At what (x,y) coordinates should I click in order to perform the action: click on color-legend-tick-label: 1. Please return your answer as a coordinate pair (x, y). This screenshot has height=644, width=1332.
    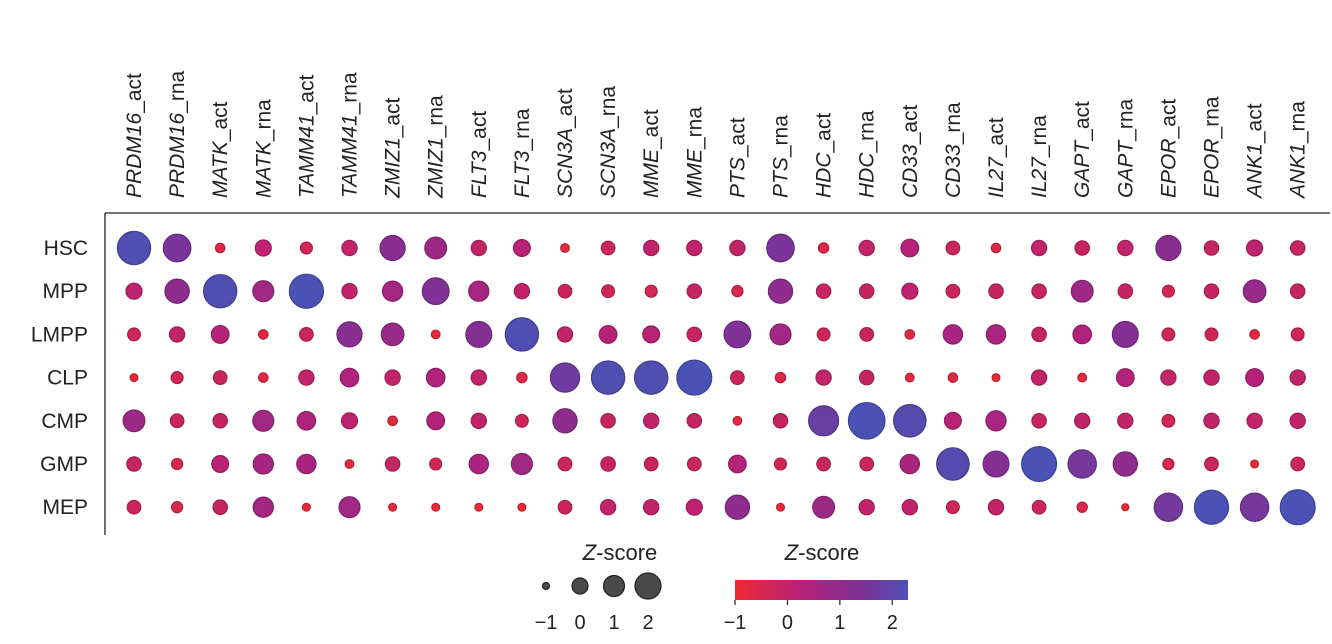
    Looking at the image, I should click on (839, 623).